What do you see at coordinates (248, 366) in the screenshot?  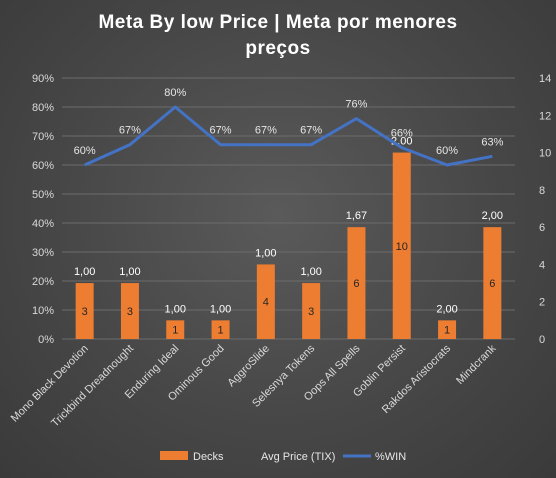 I see `category-label: AggroSlide` at bounding box center [248, 366].